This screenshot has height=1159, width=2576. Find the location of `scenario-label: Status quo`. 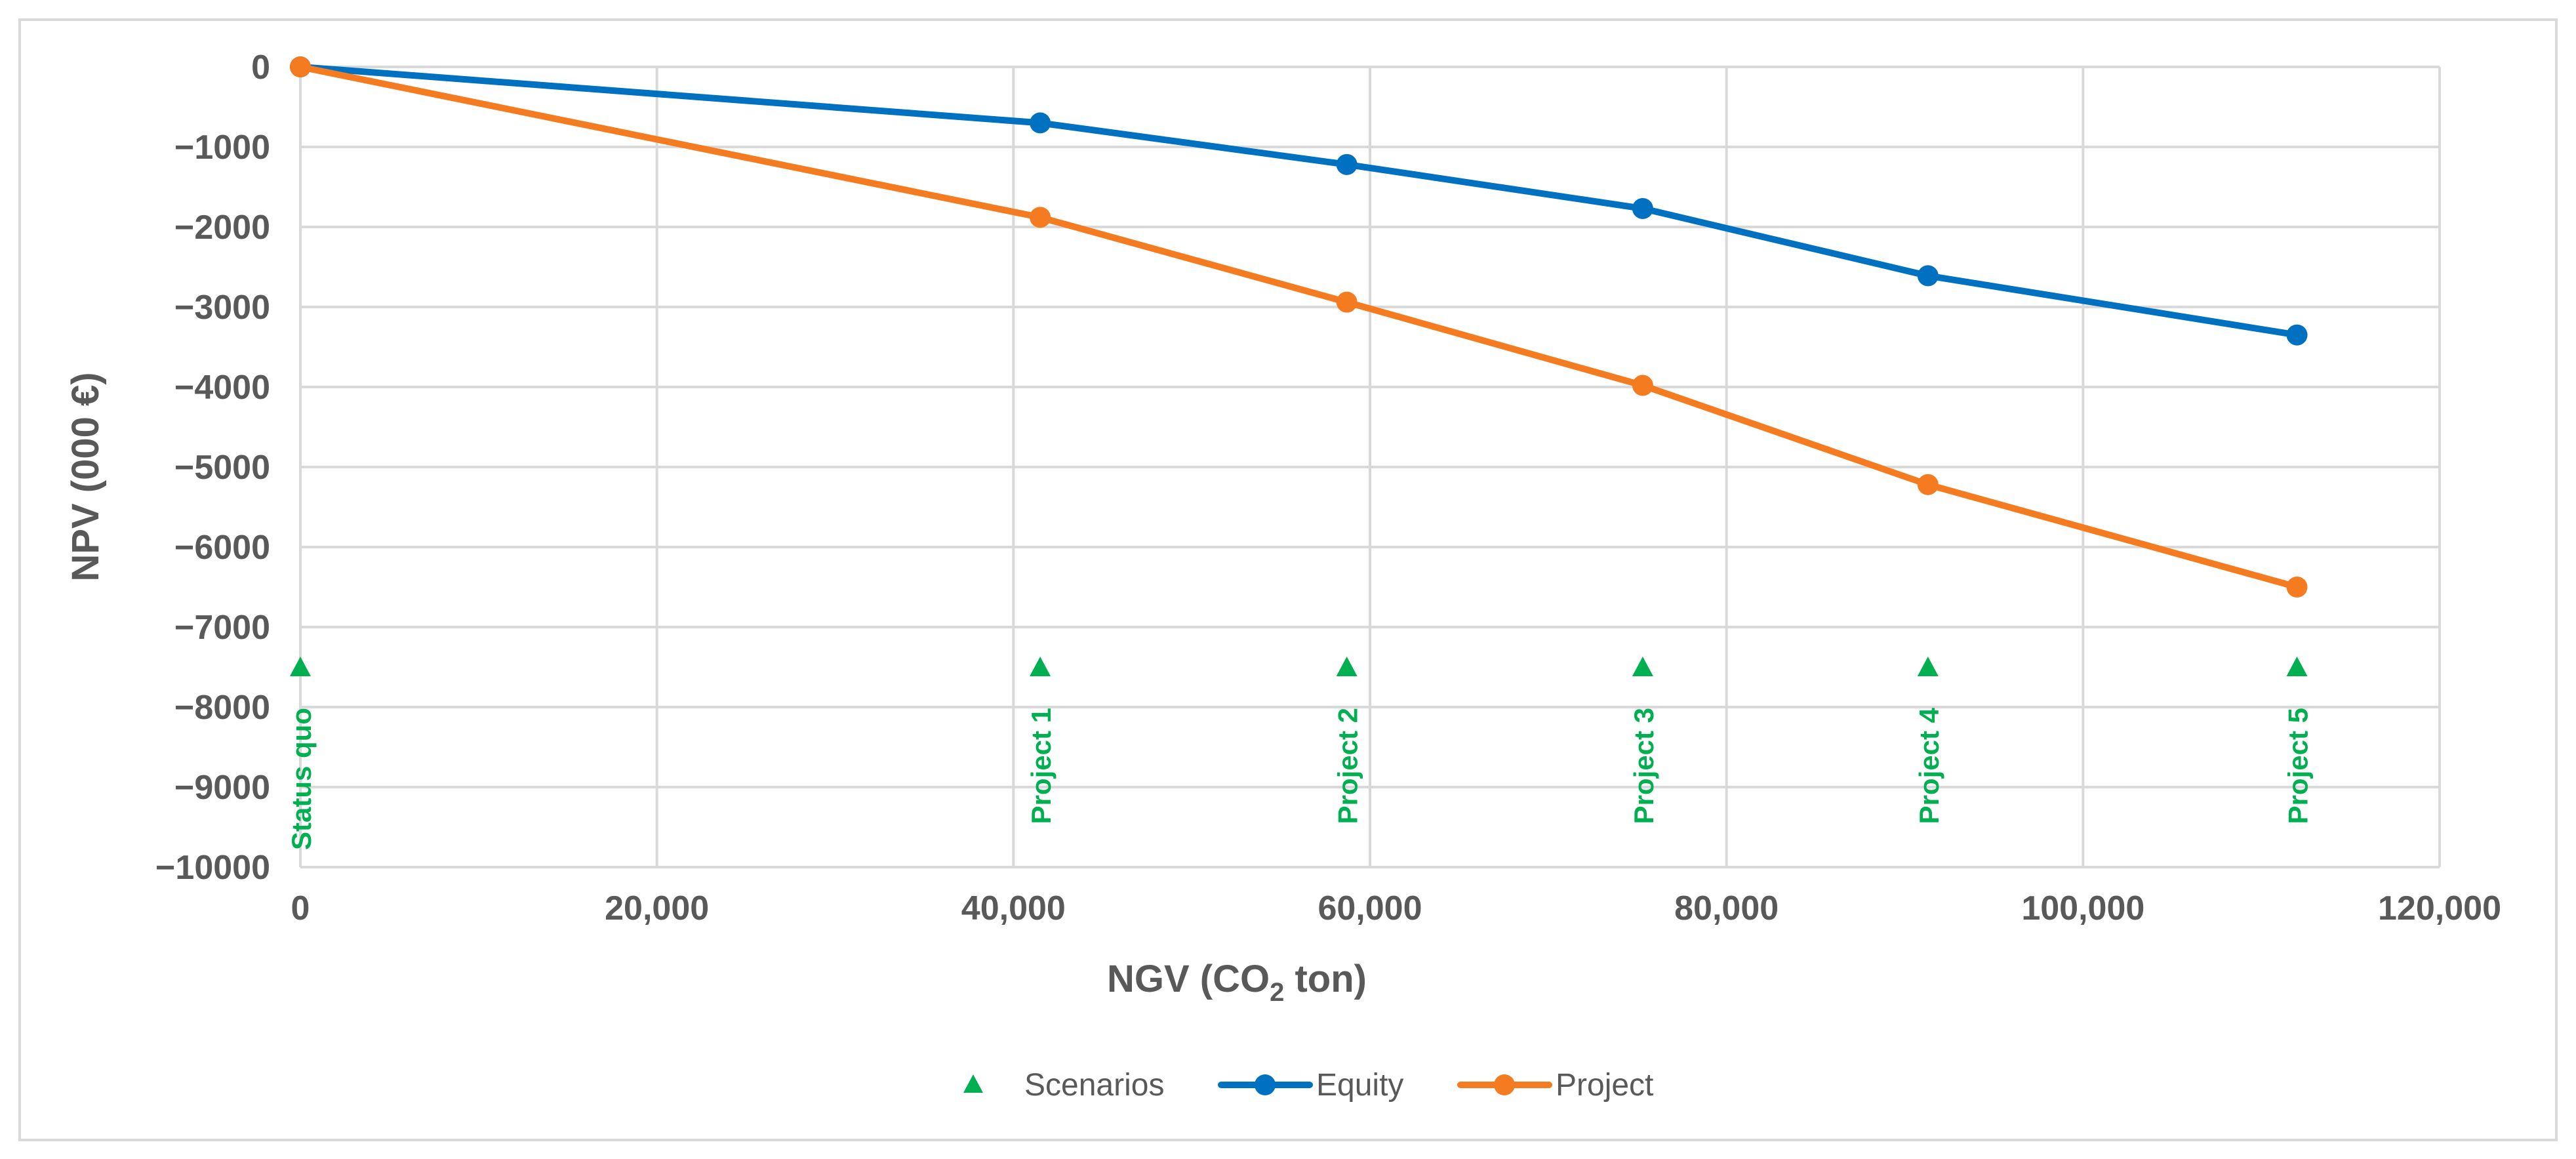

scenario-label: Status quo is located at coordinates (301, 779).